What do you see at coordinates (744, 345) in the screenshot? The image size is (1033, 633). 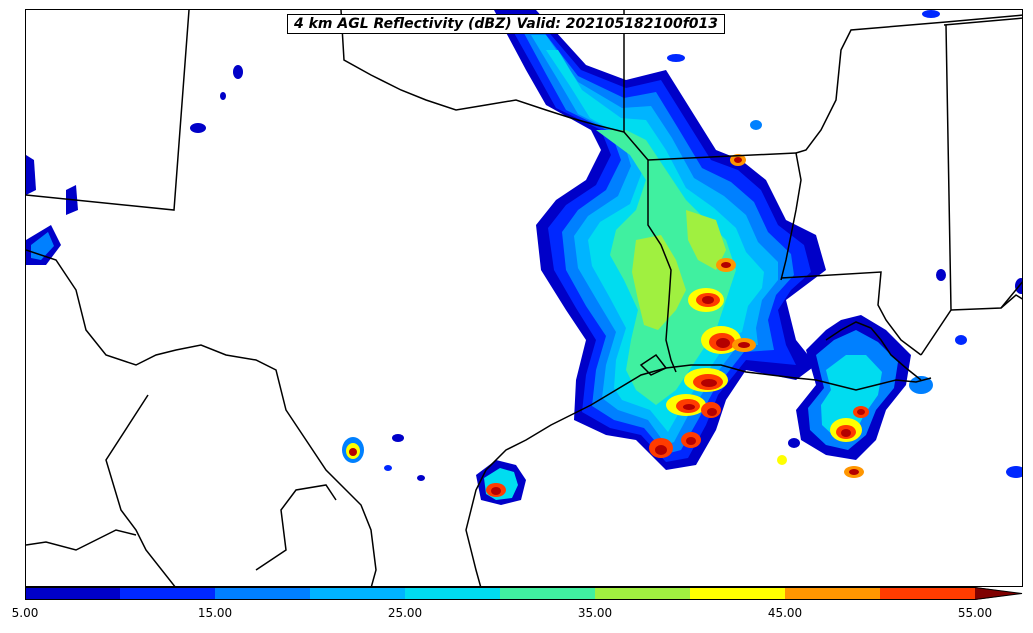 I see `core-8-peak` at bounding box center [744, 345].